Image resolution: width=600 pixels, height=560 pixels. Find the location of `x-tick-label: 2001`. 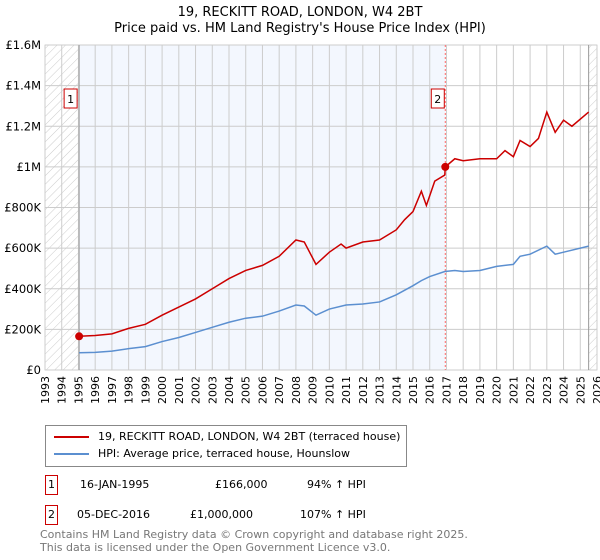

x-tick-label: 2001 is located at coordinates (179, 390).